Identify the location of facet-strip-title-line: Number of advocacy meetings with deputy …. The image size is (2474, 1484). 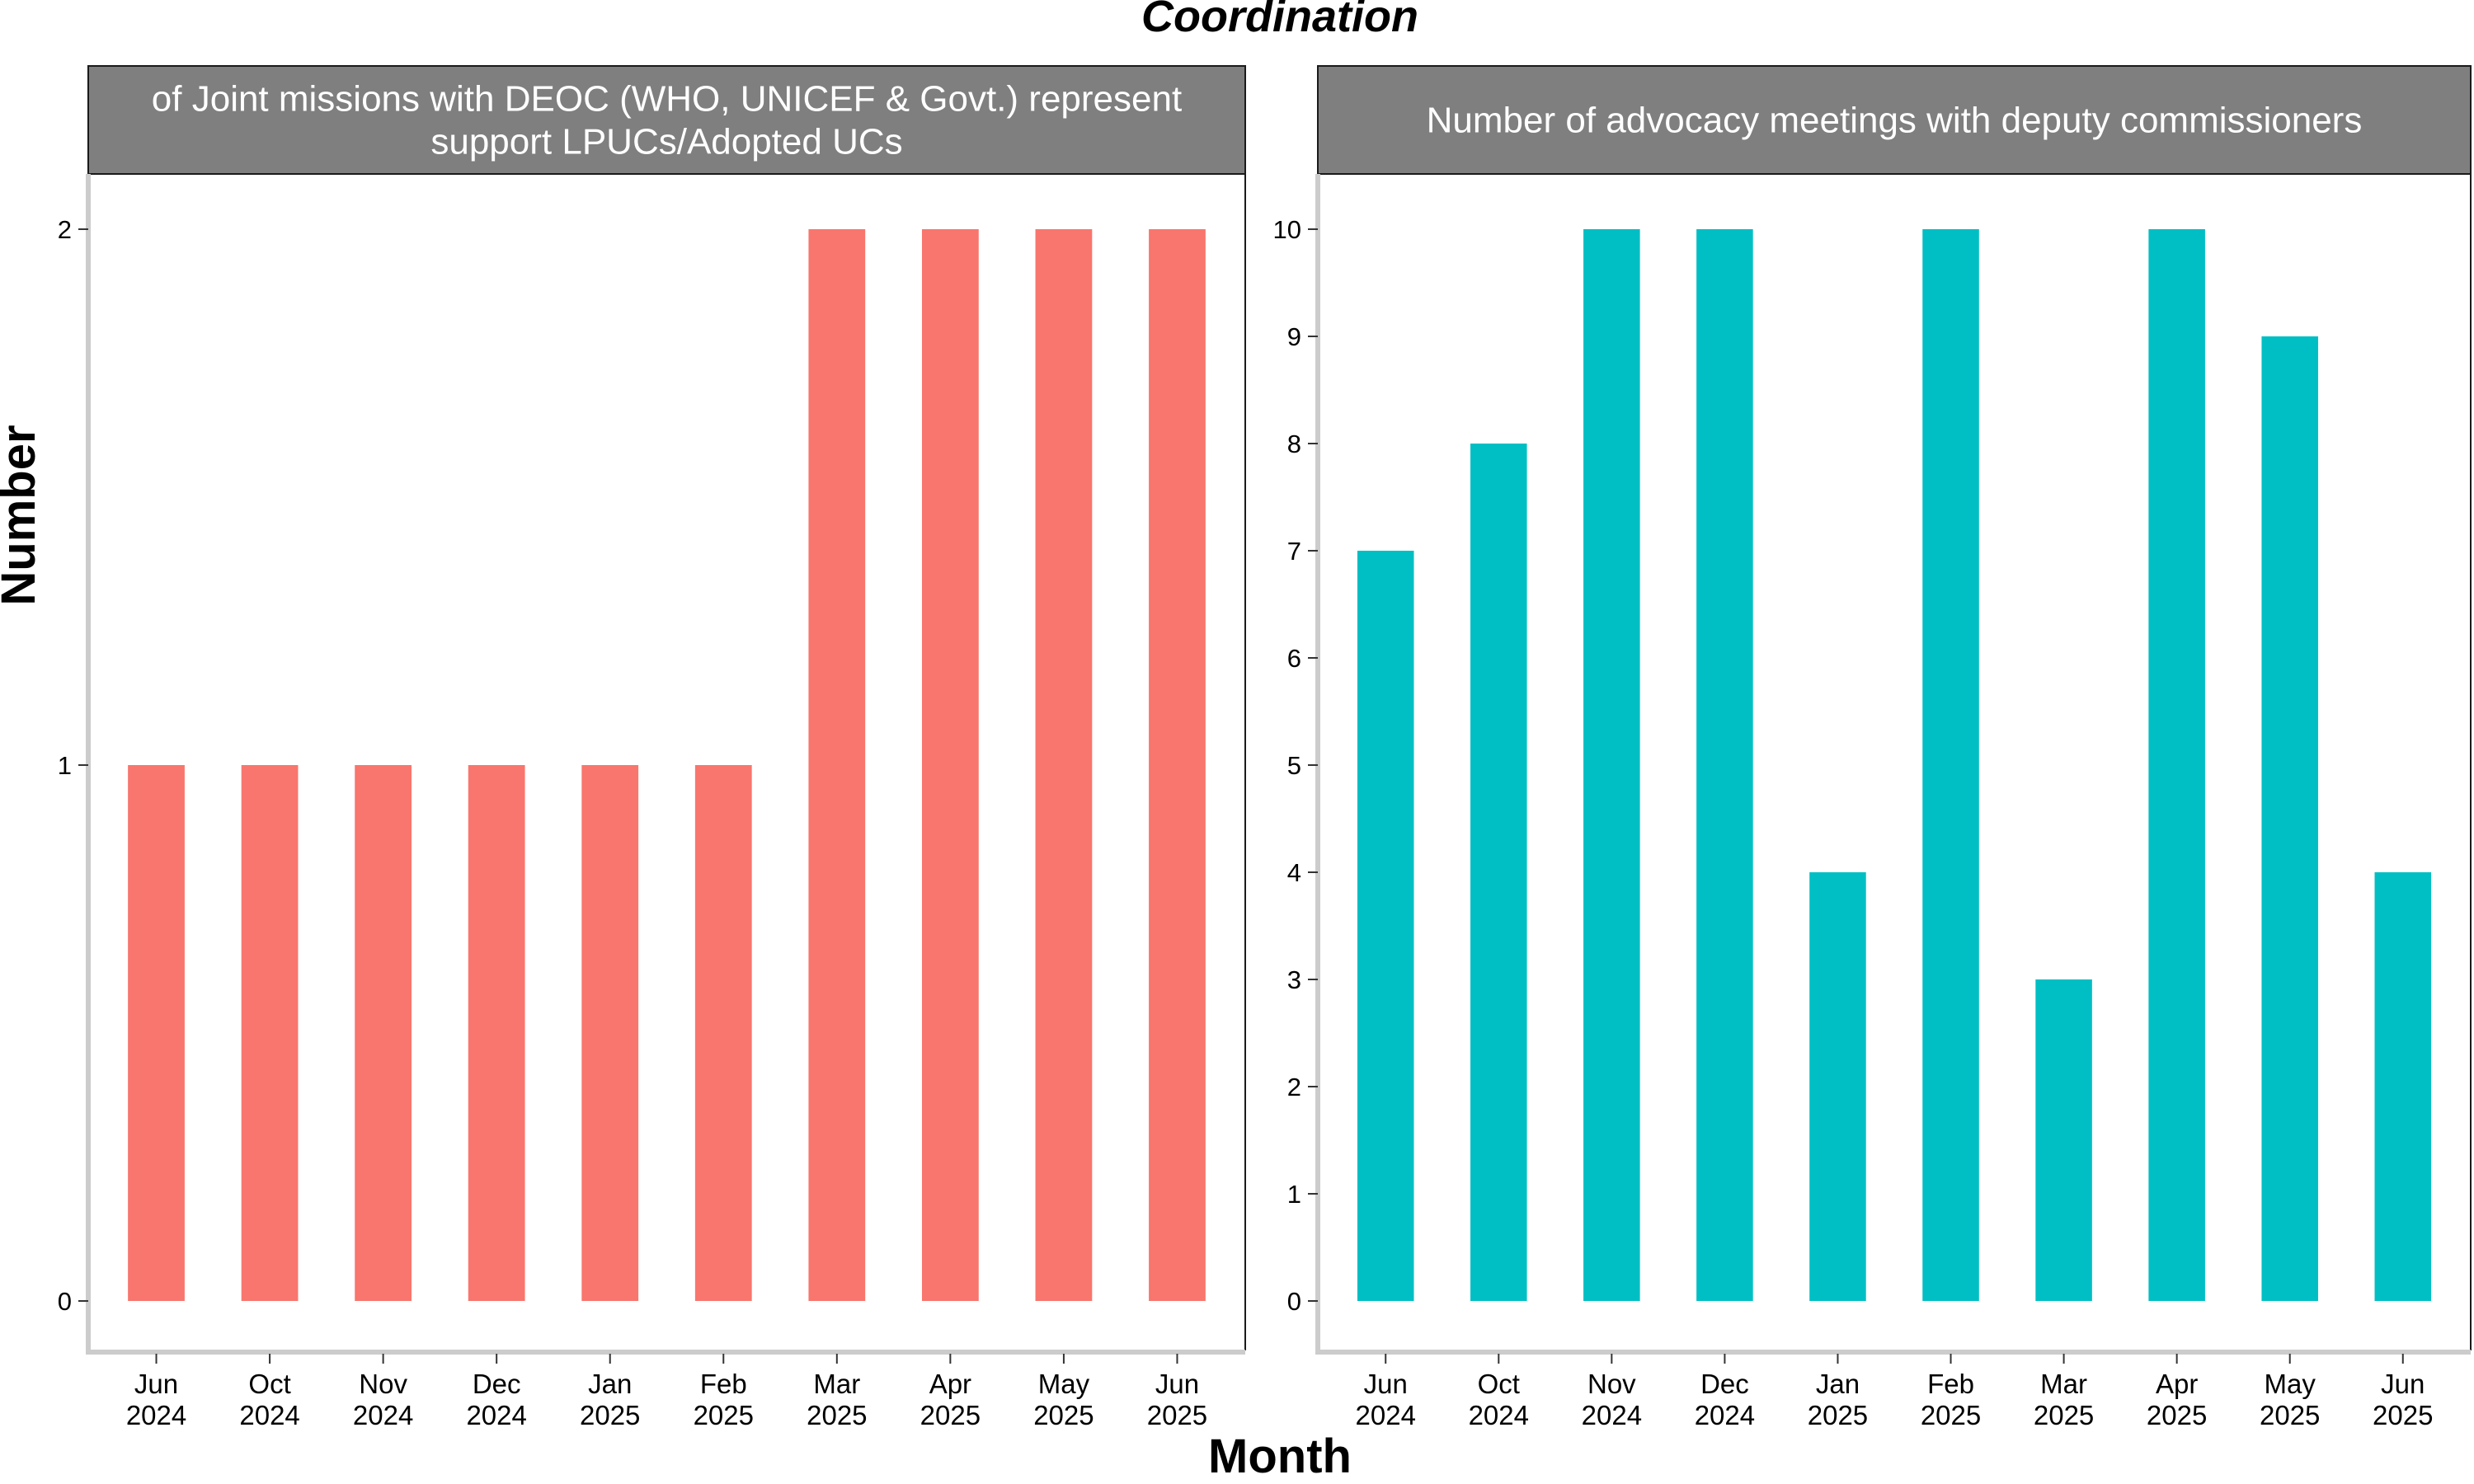
(1895, 121).